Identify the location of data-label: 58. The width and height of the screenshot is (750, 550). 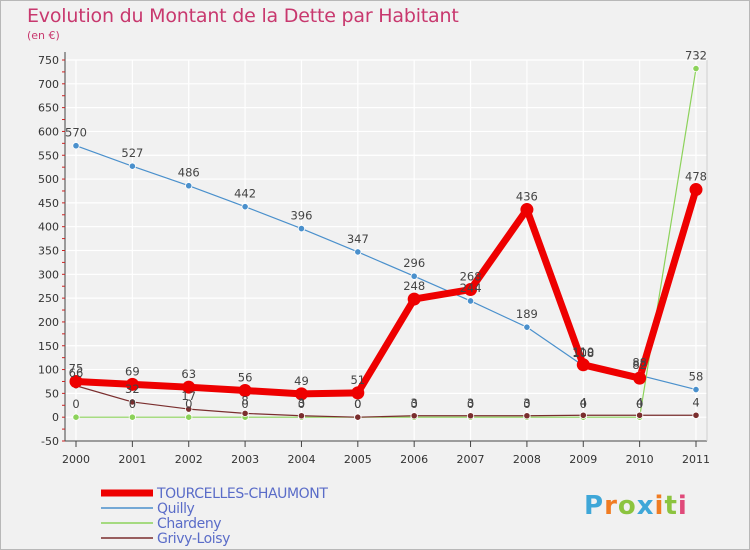
(696, 377).